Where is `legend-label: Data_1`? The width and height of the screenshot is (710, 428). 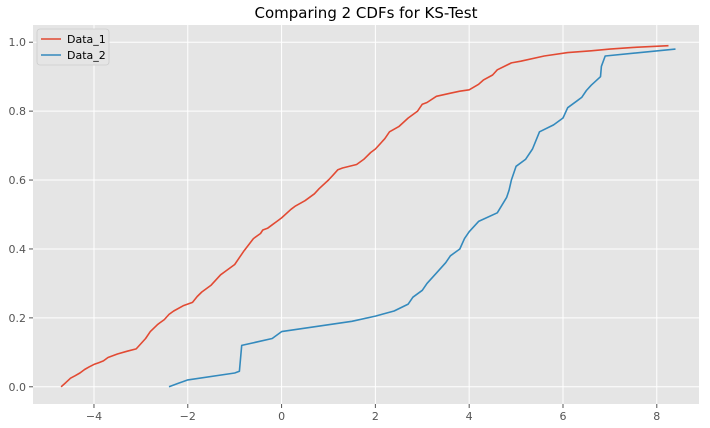 legend-label: Data_1 is located at coordinates (86, 39).